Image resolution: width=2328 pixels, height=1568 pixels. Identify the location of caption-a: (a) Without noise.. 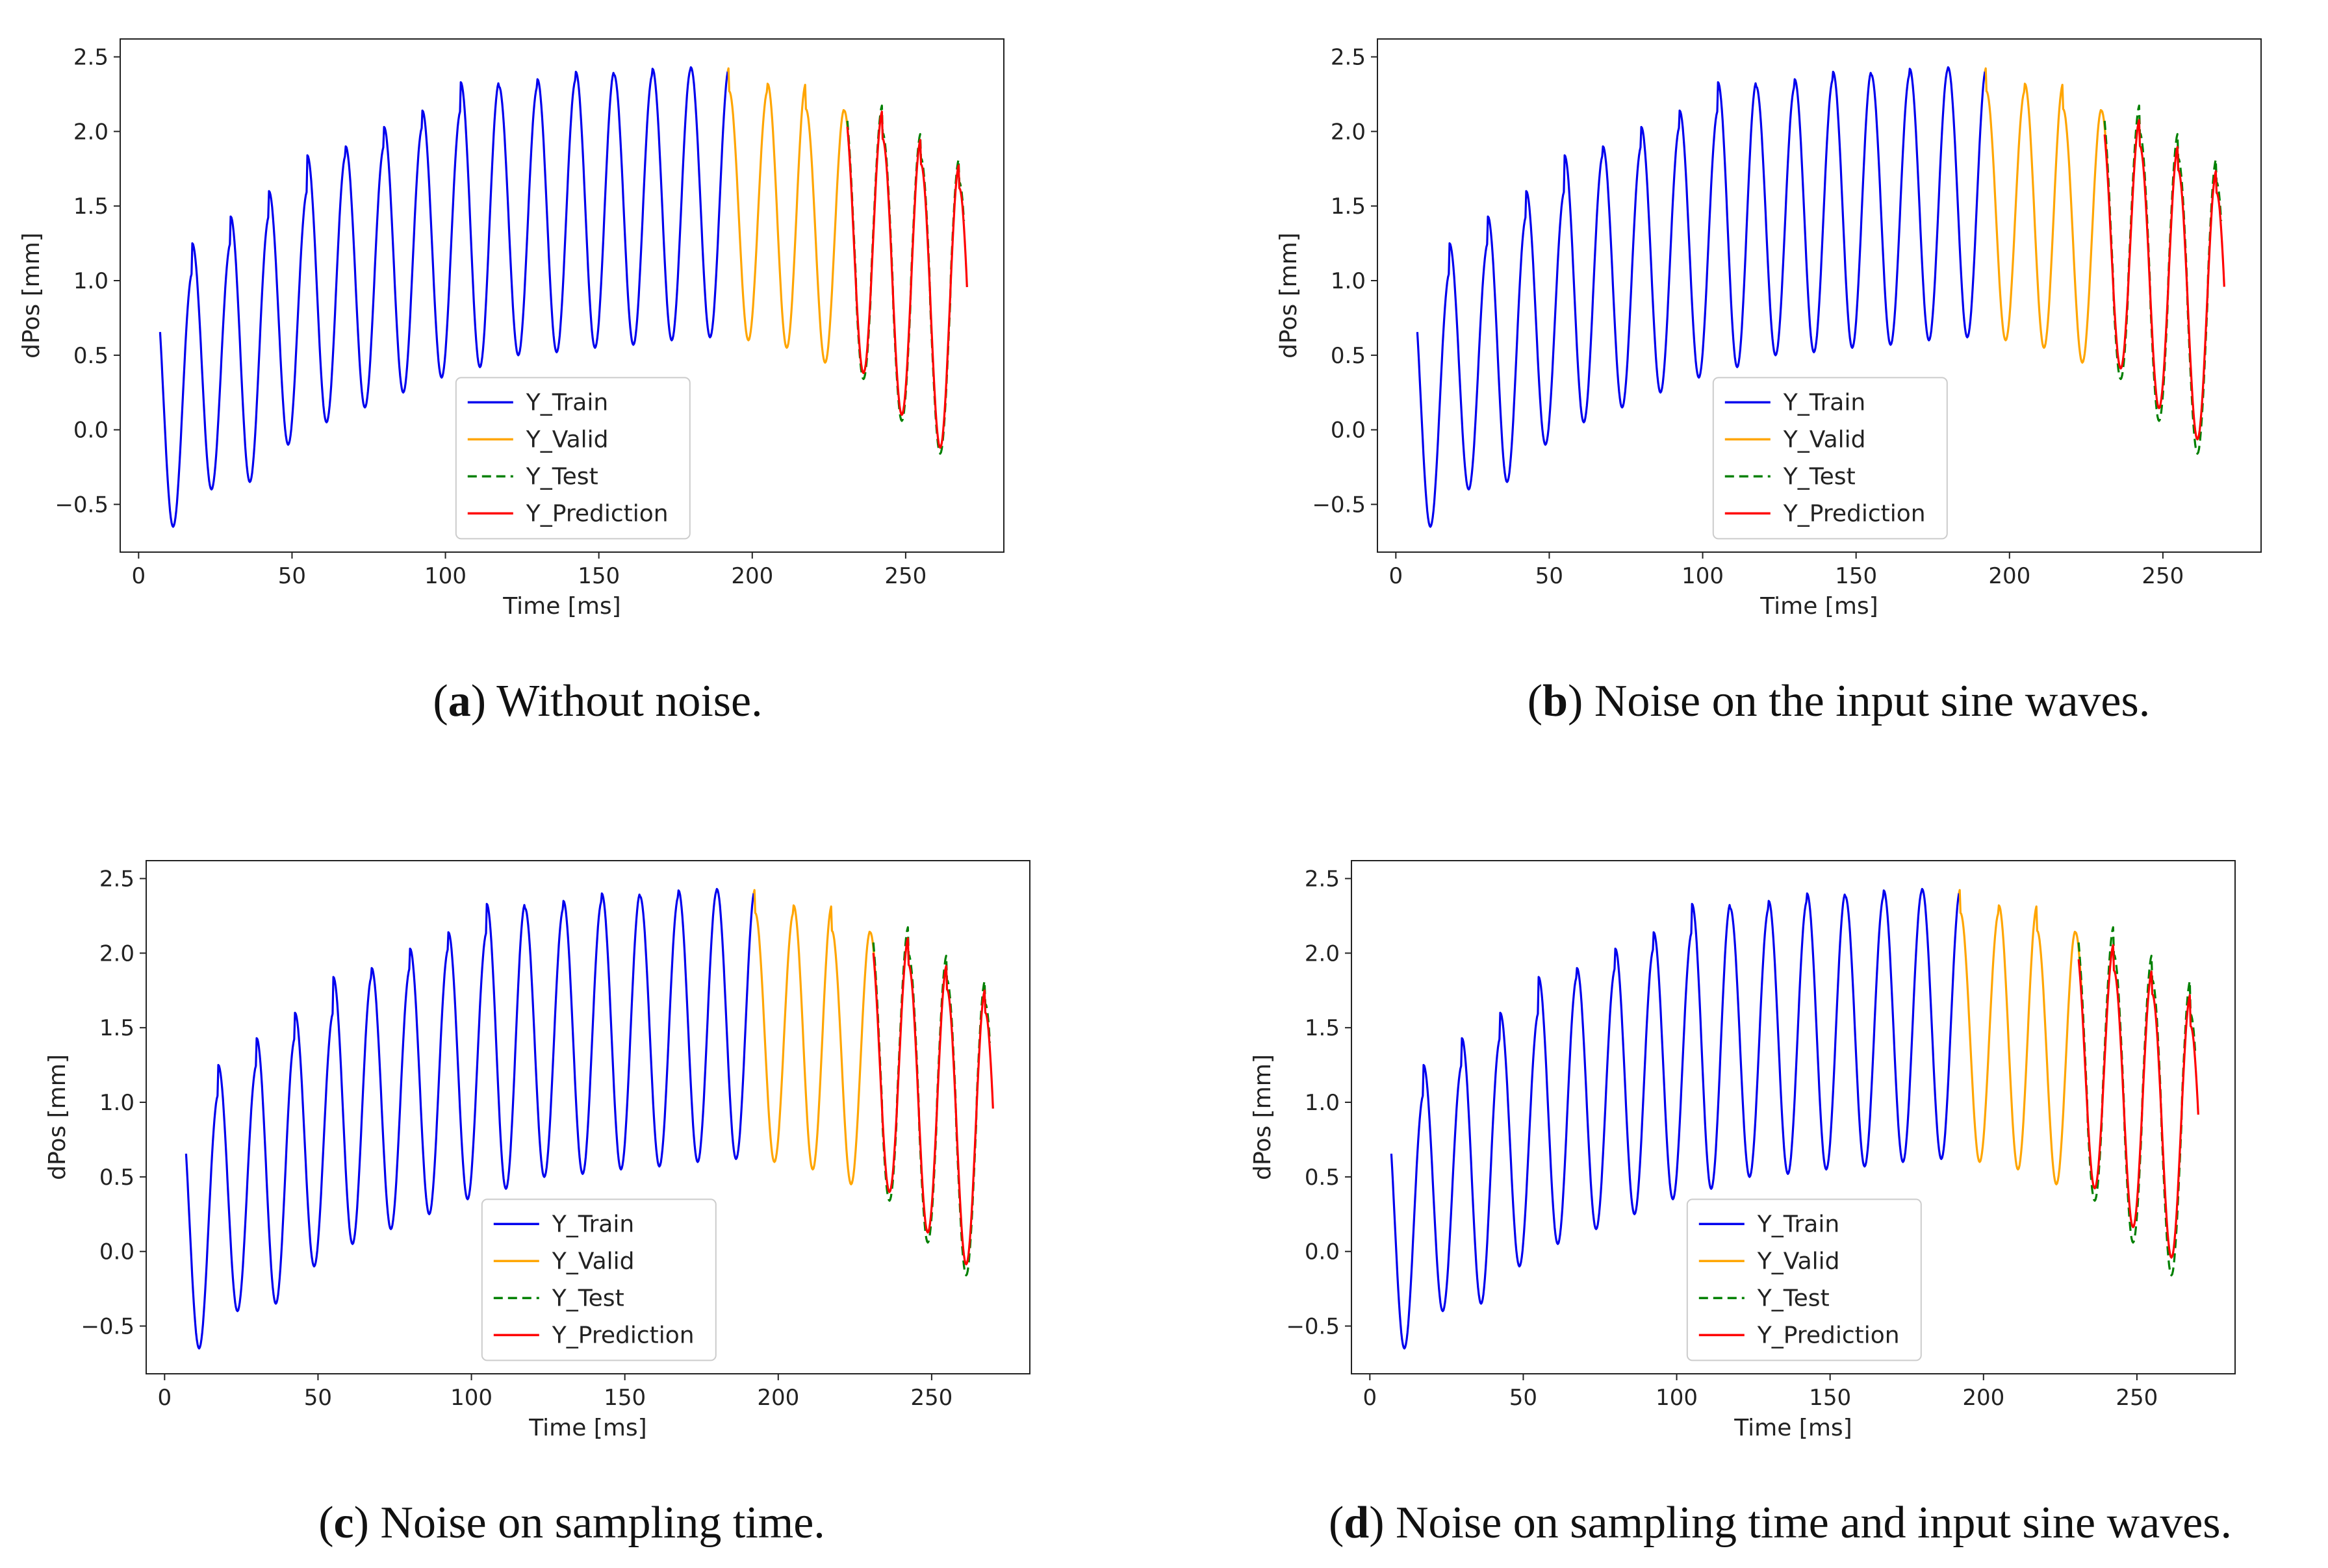
(598, 701).